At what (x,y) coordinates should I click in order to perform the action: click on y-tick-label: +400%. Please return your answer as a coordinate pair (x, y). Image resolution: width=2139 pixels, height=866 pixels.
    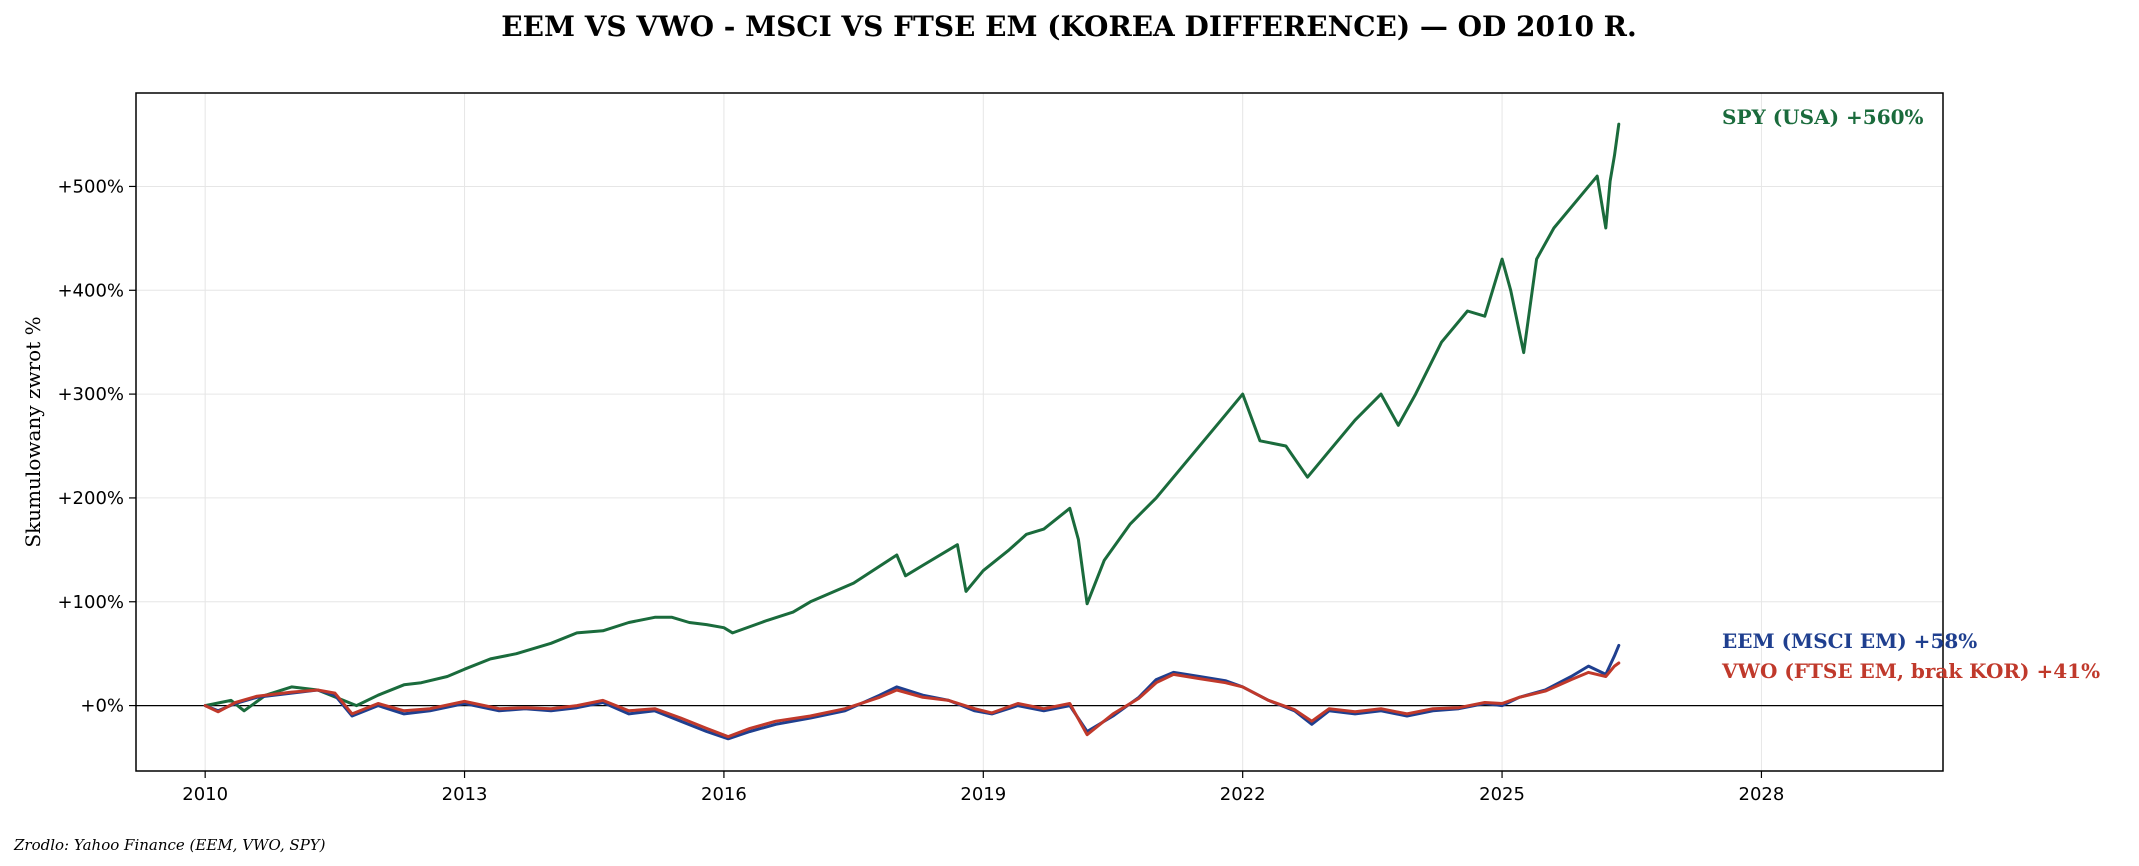
    Looking at the image, I should click on (90, 290).